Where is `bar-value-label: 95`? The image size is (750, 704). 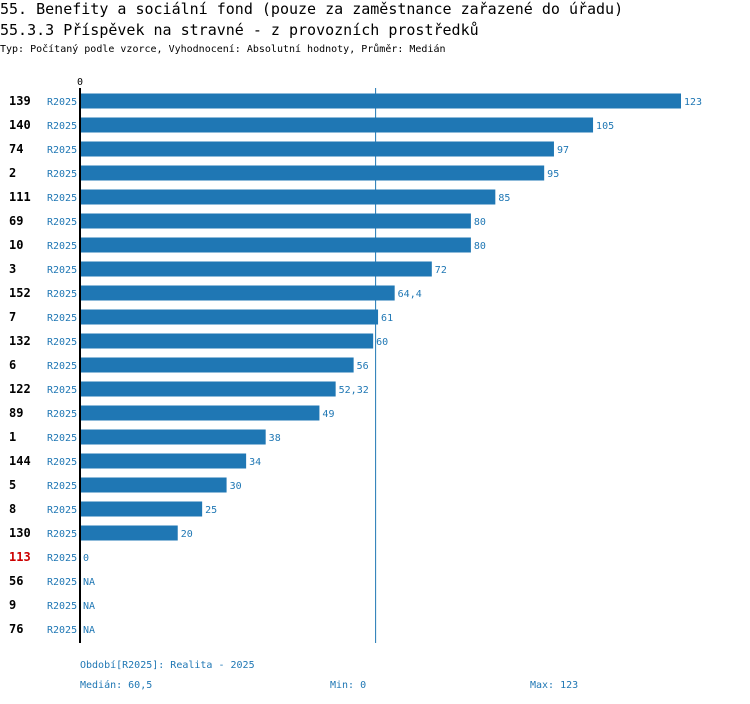 bar-value-label: 95 is located at coordinates (553, 174).